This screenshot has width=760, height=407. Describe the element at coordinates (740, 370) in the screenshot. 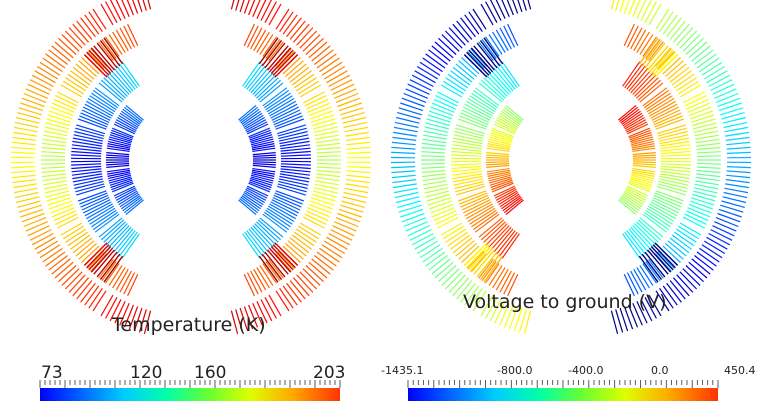

I see `voltage-tick-label: 450.4` at that location.